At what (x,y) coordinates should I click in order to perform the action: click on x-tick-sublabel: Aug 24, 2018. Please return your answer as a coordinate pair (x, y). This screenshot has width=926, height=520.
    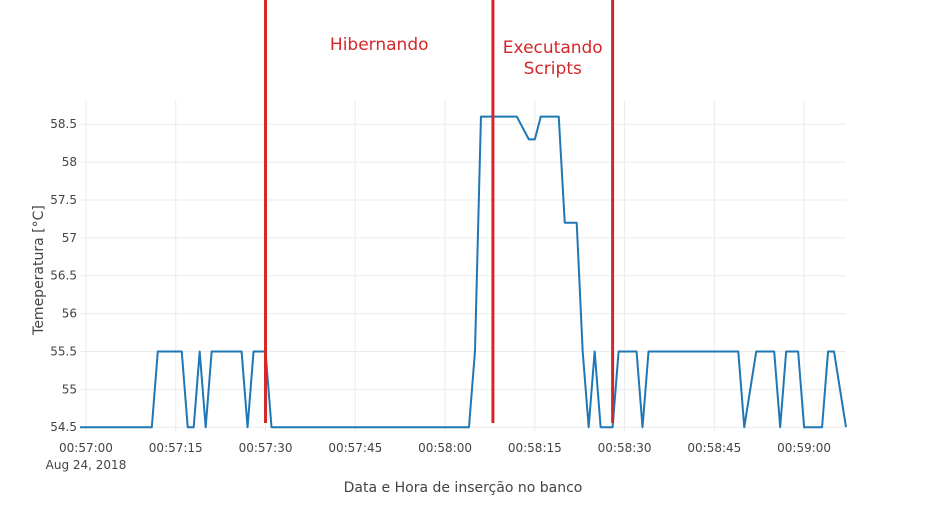
    Looking at the image, I should click on (86, 465).